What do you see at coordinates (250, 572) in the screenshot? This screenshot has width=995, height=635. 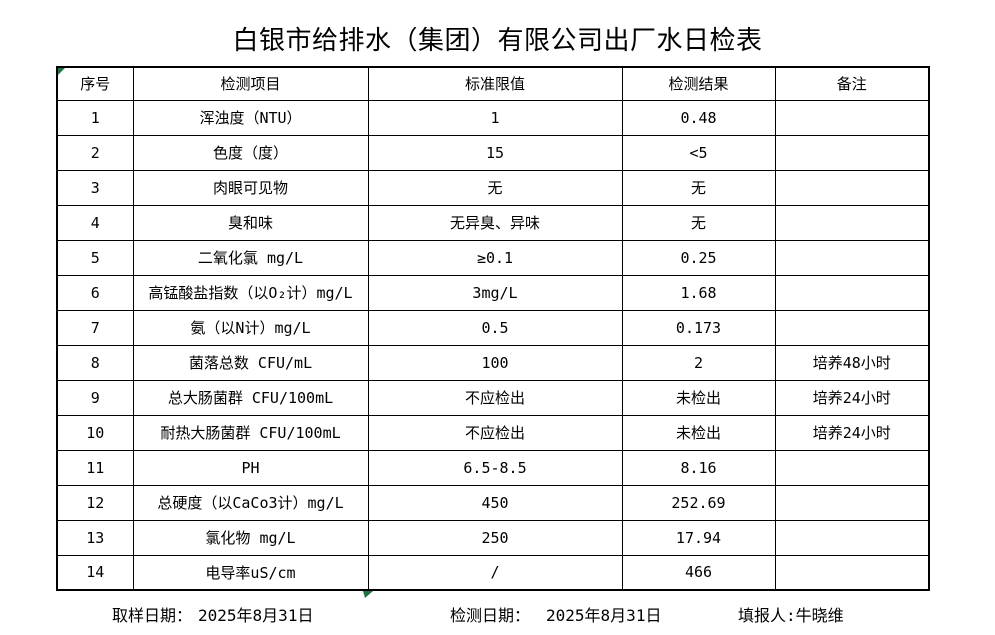 I see `item-cell: 电导率uS/cm` at bounding box center [250, 572].